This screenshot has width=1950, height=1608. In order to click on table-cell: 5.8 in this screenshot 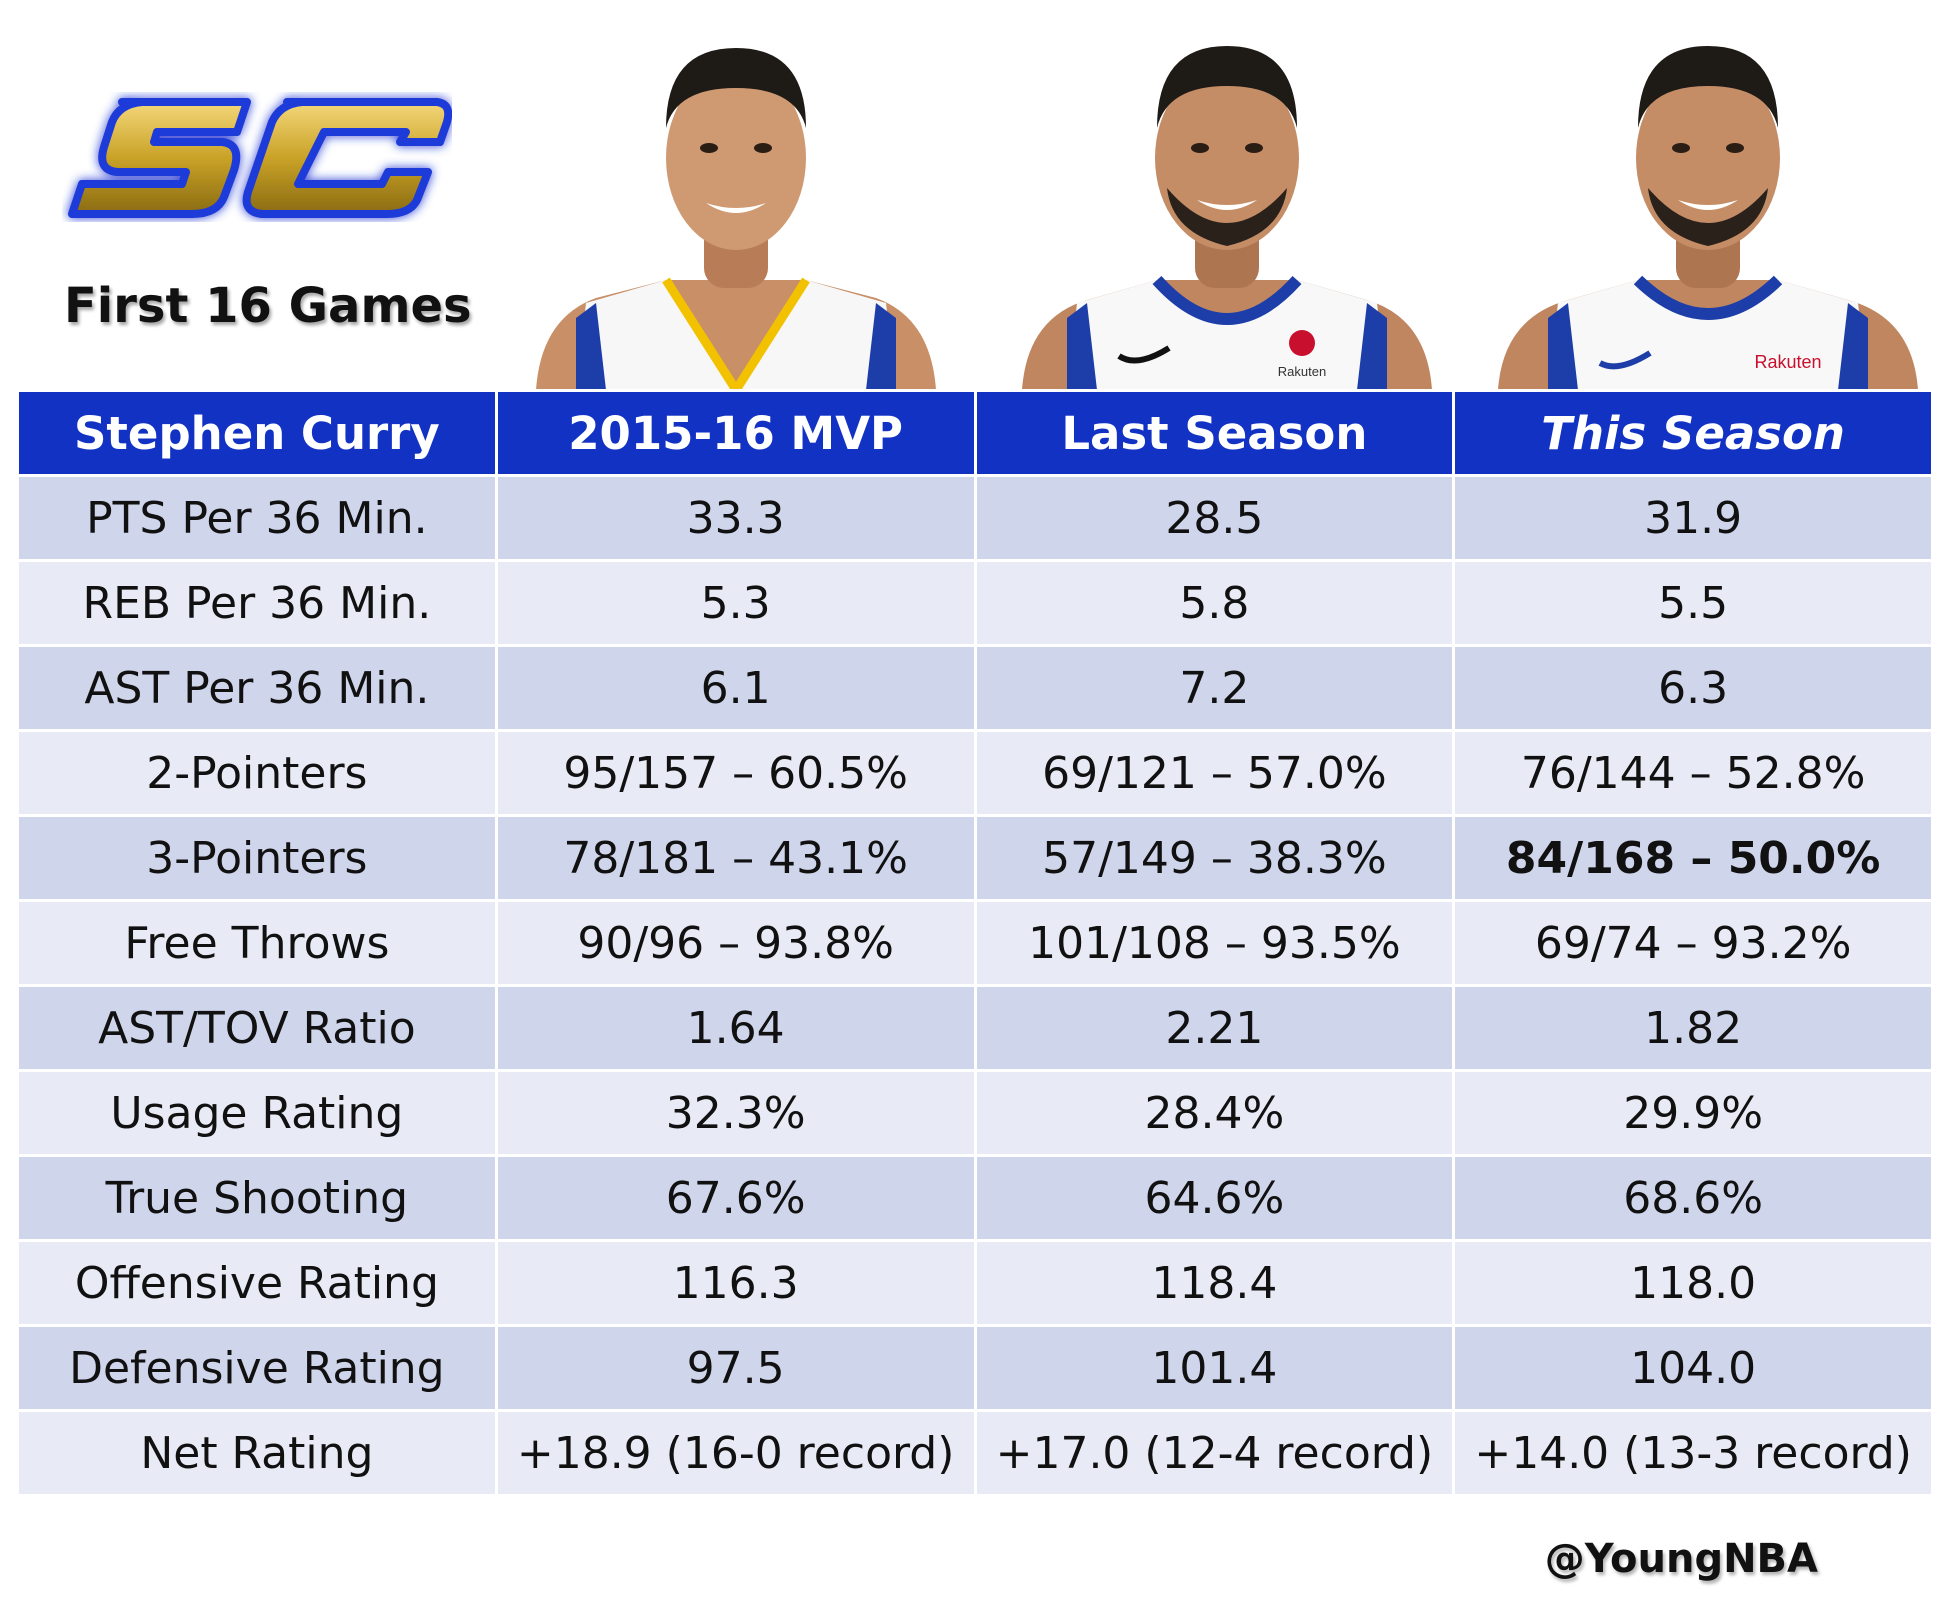, I will do `click(1214, 603)`.